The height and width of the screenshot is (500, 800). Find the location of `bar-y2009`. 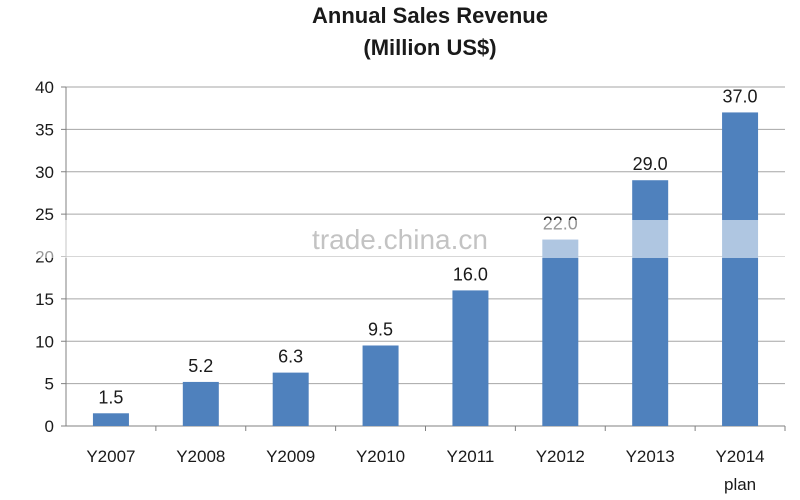

bar-y2009 is located at coordinates (290, 399).